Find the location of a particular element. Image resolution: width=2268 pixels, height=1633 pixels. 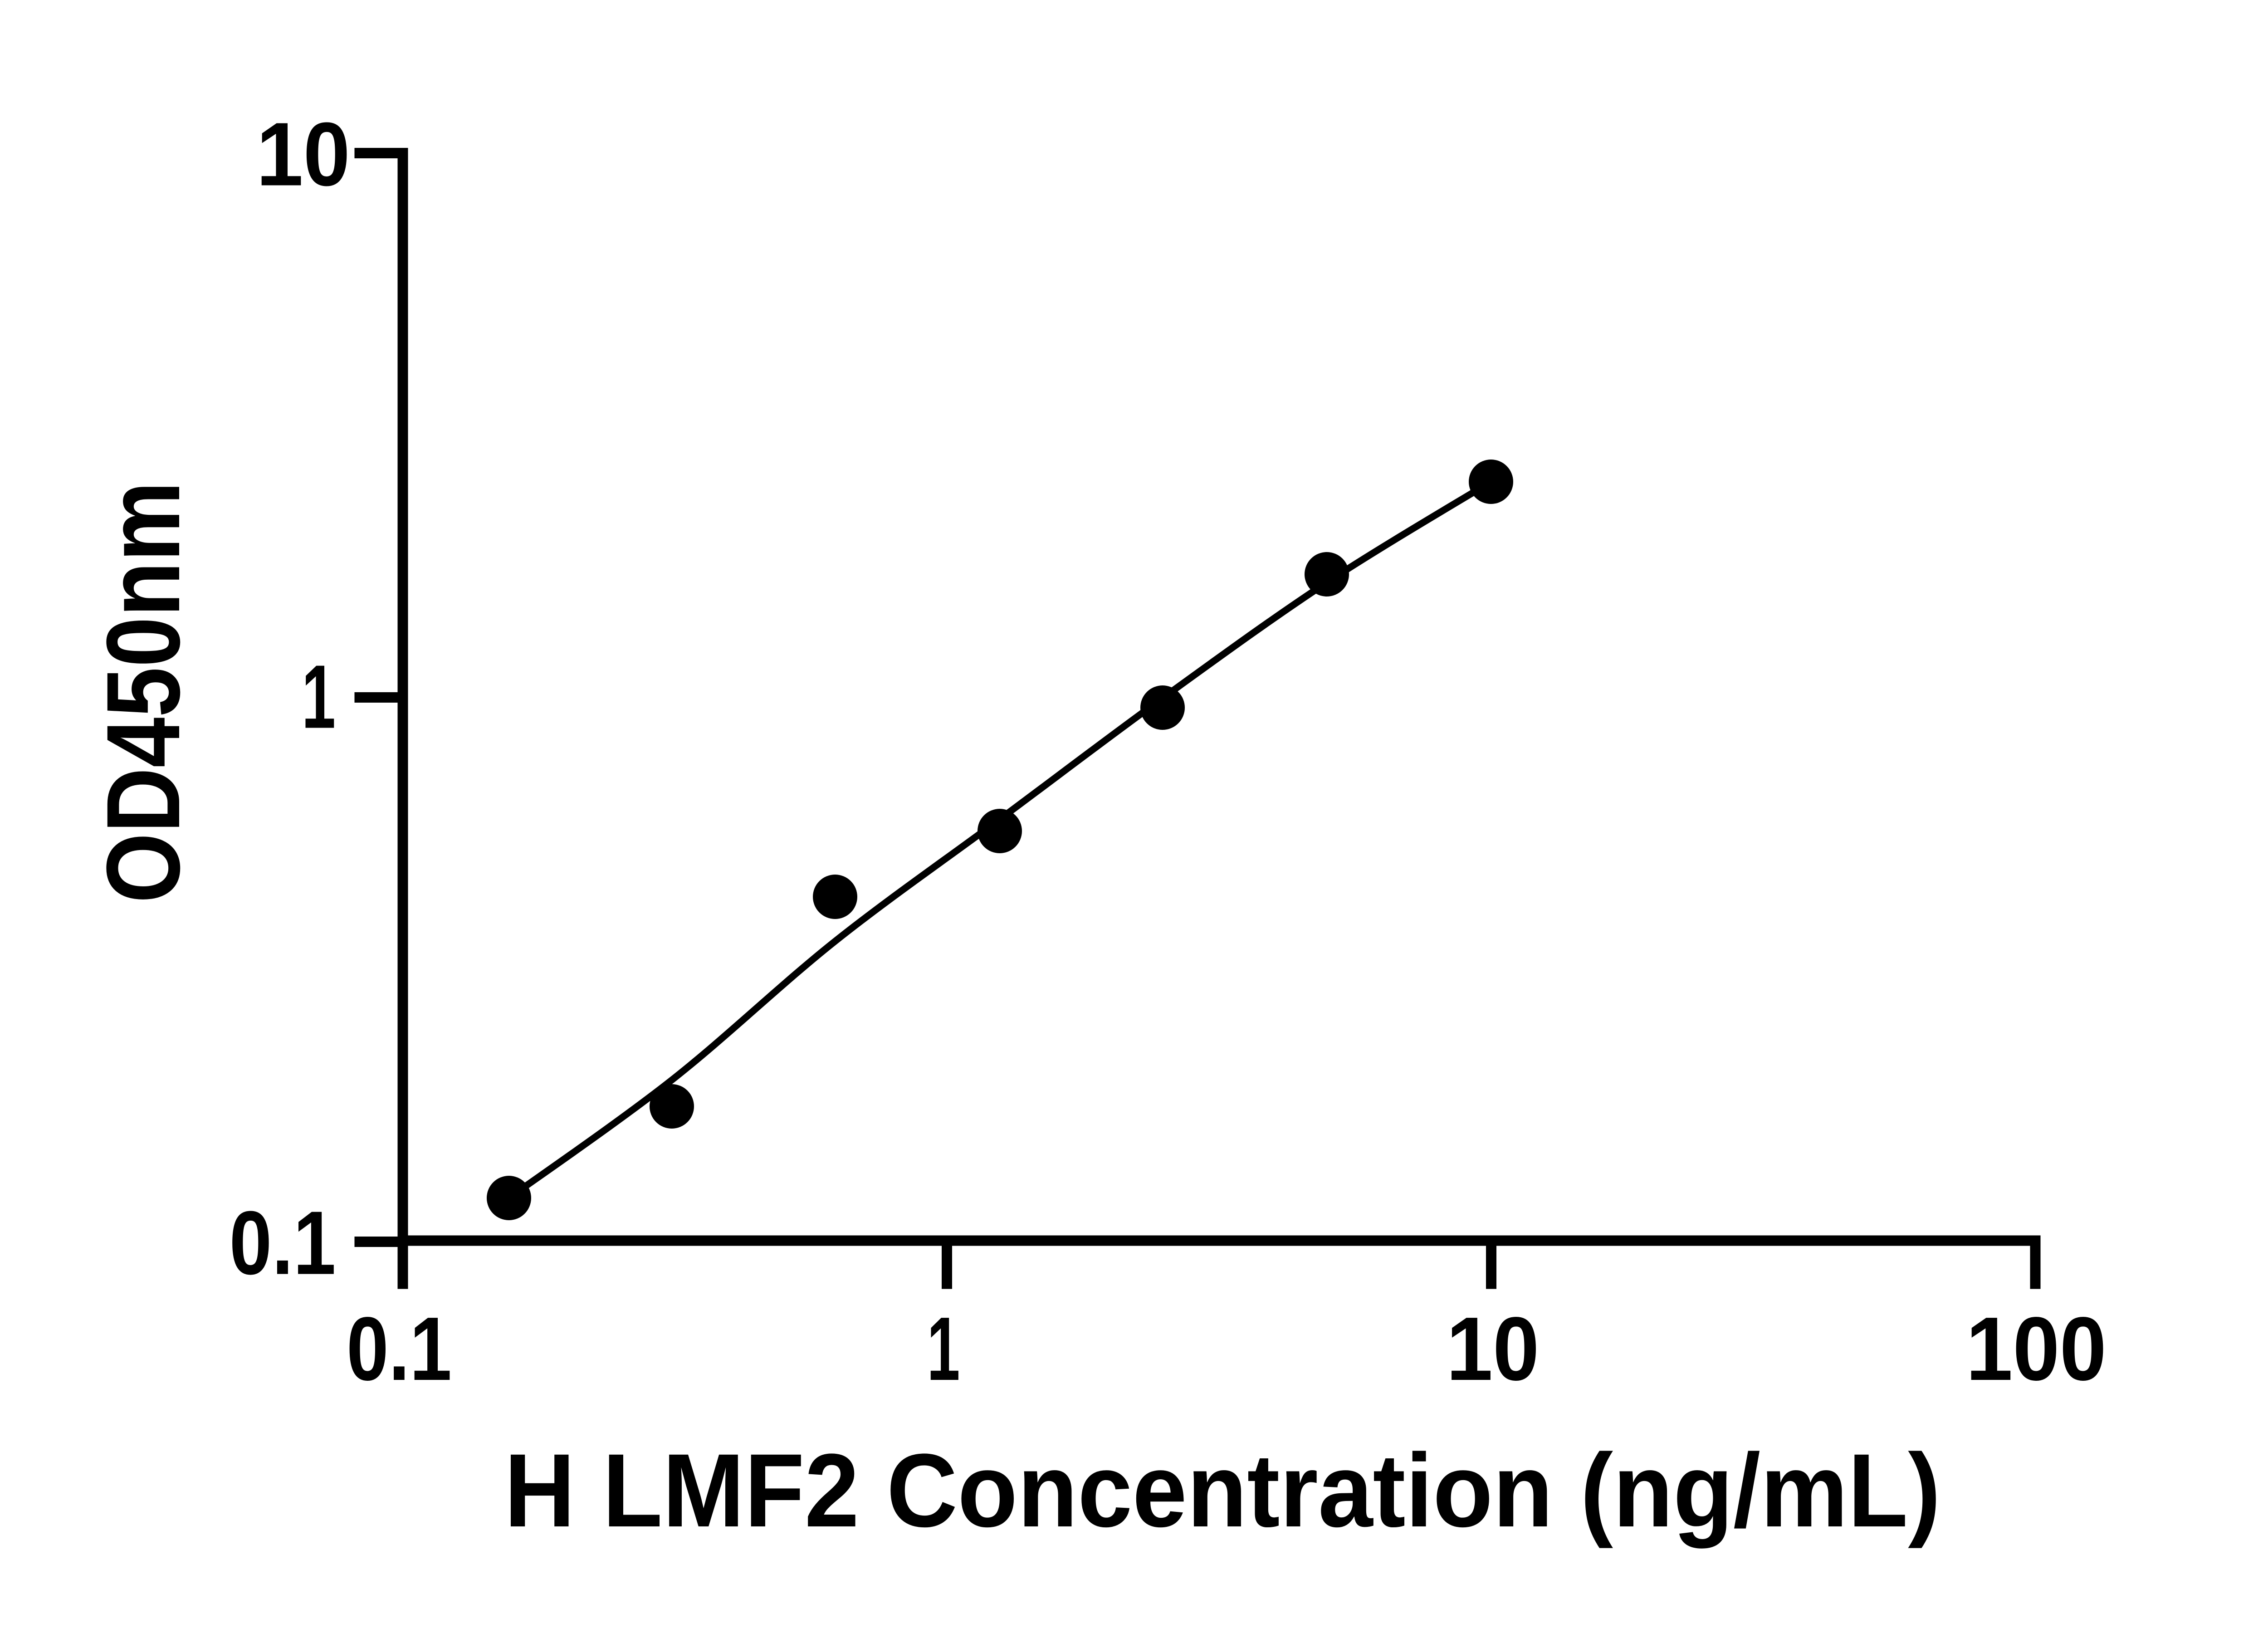

svg-text: 100 is located at coordinates (2037, 1349).